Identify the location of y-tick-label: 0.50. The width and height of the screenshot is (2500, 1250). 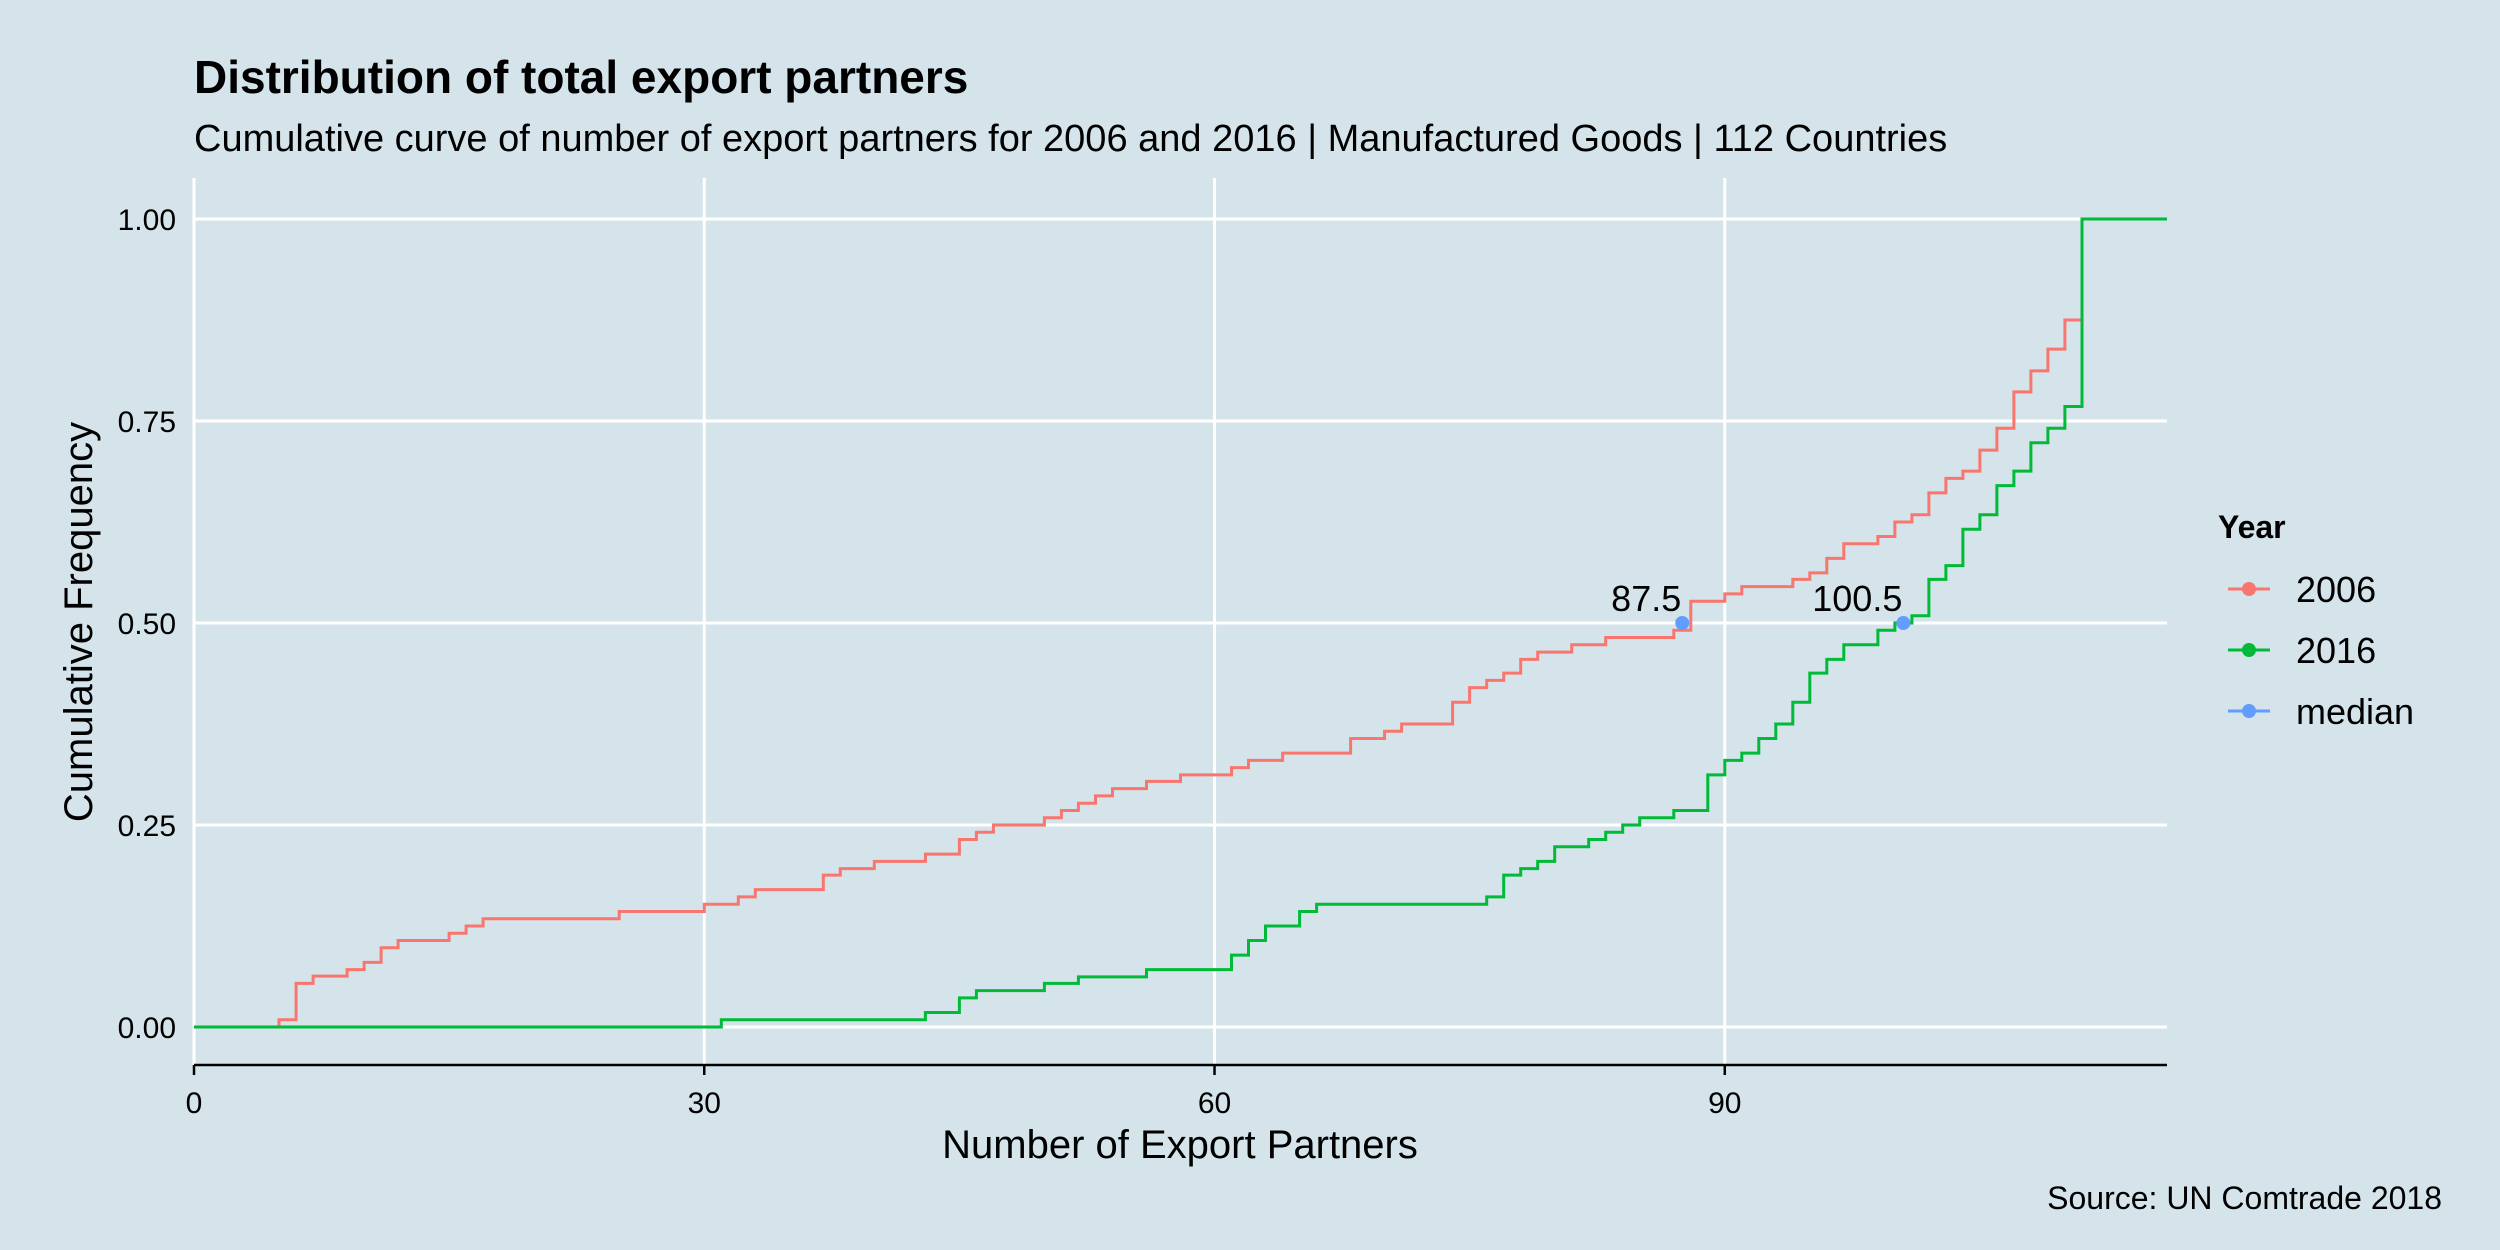
(147, 624).